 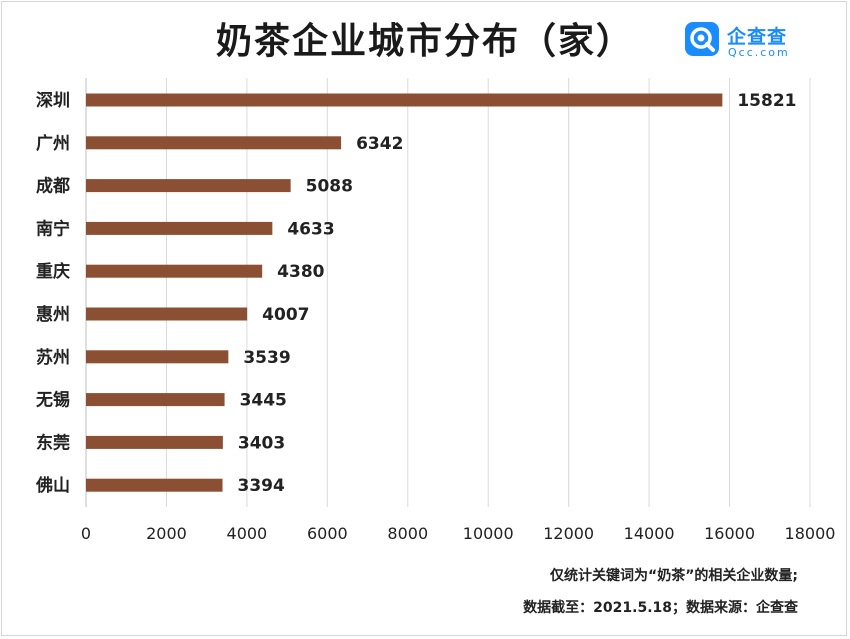 What do you see at coordinates (379, 144) in the screenshot?
I see `data-label: 6342` at bounding box center [379, 144].